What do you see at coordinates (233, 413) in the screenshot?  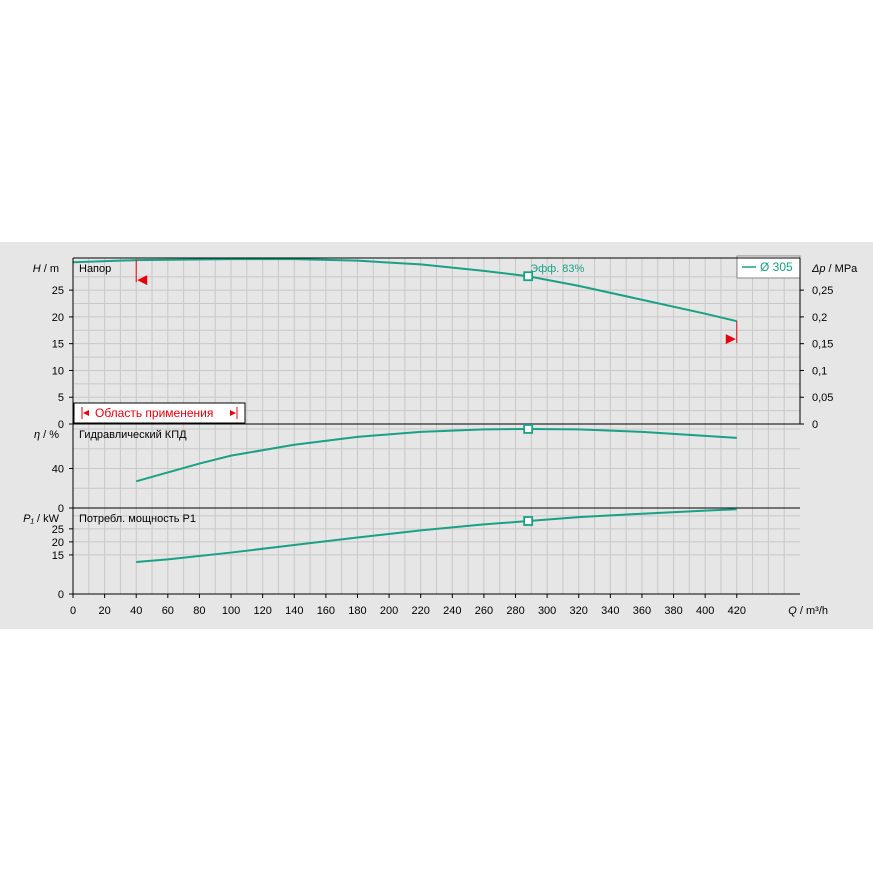 I see `range-right-arrow-icon` at bounding box center [233, 413].